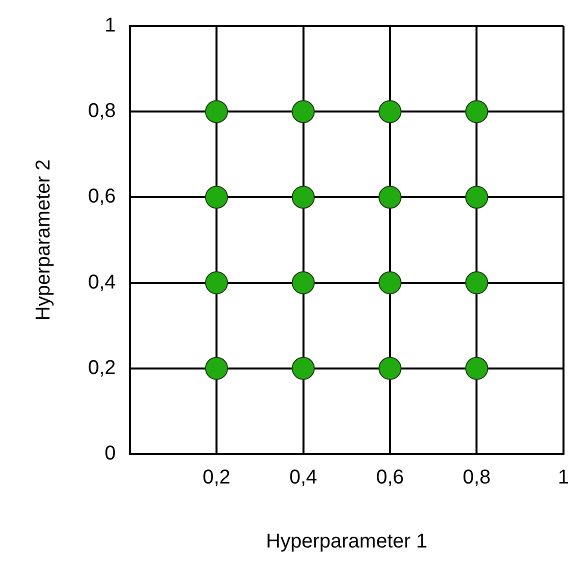 Image resolution: width=581 pixels, height=574 pixels. What do you see at coordinates (216, 477) in the screenshot?
I see `x-tick-label: 0,2` at bounding box center [216, 477].